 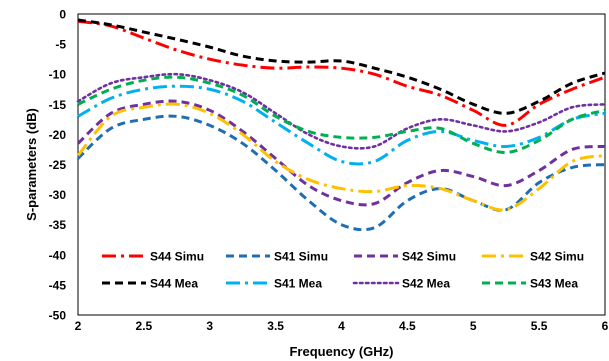 I want to click on x-axis: 2 2.5 3 3.5 4 4.5 5 5.5 6, so click(x=342, y=326).